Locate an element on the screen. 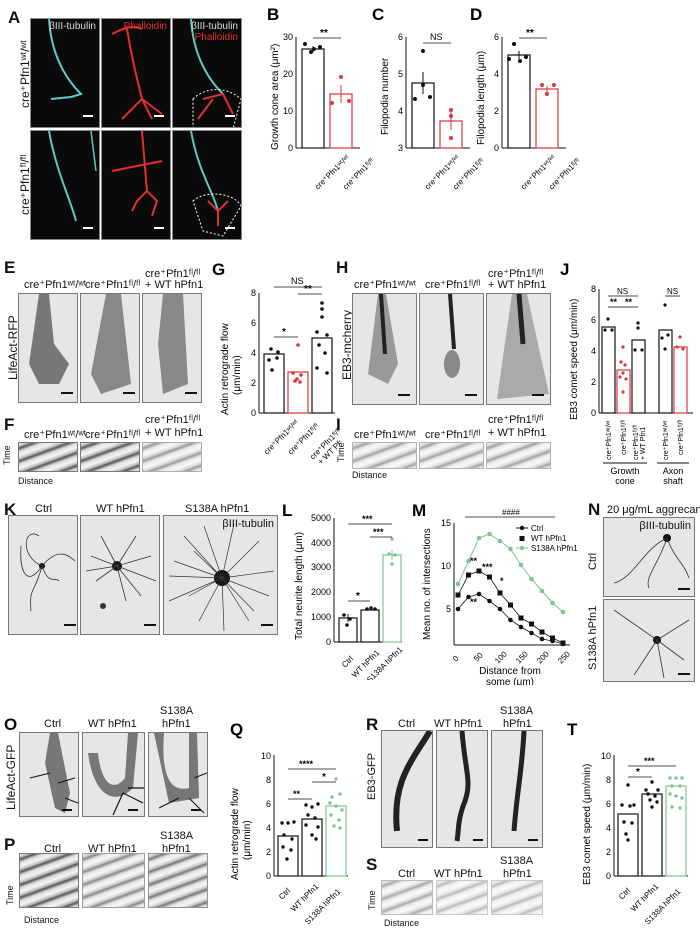 This screenshot has height=944, width=700. svg-text: 3000 is located at coordinates (321, 567).